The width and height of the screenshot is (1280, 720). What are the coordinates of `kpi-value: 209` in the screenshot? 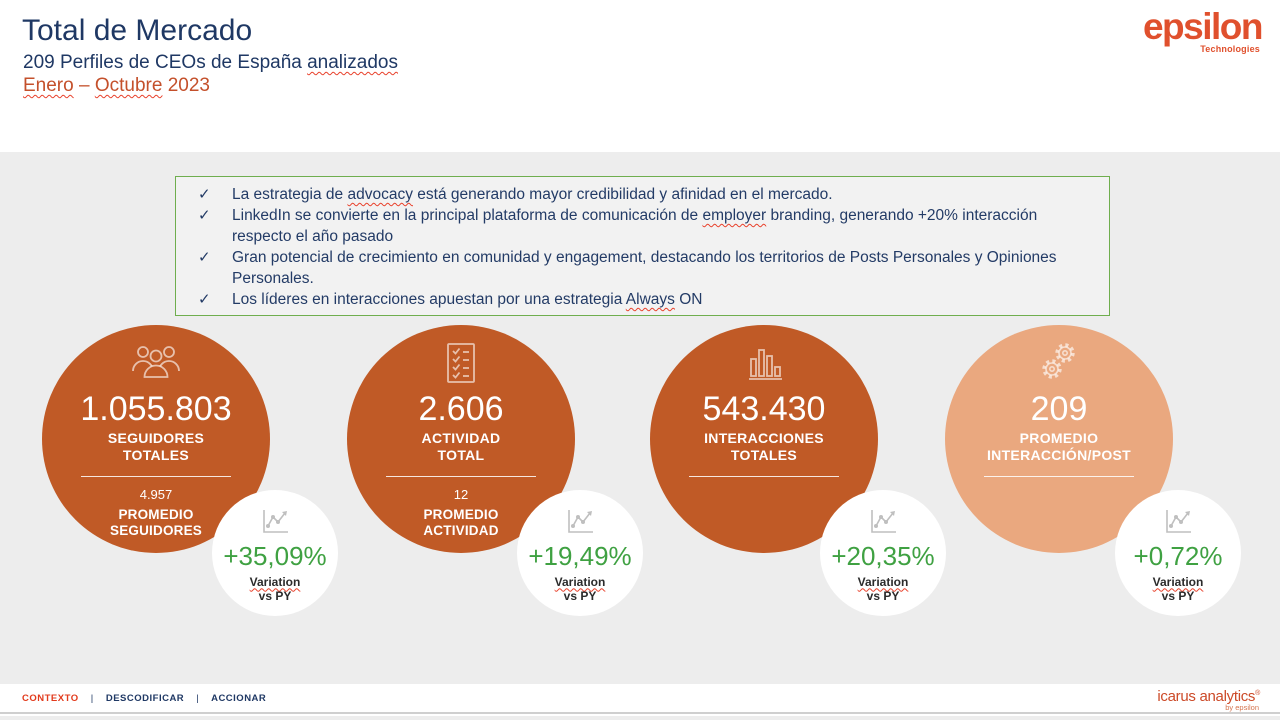 It's located at (1059, 409).